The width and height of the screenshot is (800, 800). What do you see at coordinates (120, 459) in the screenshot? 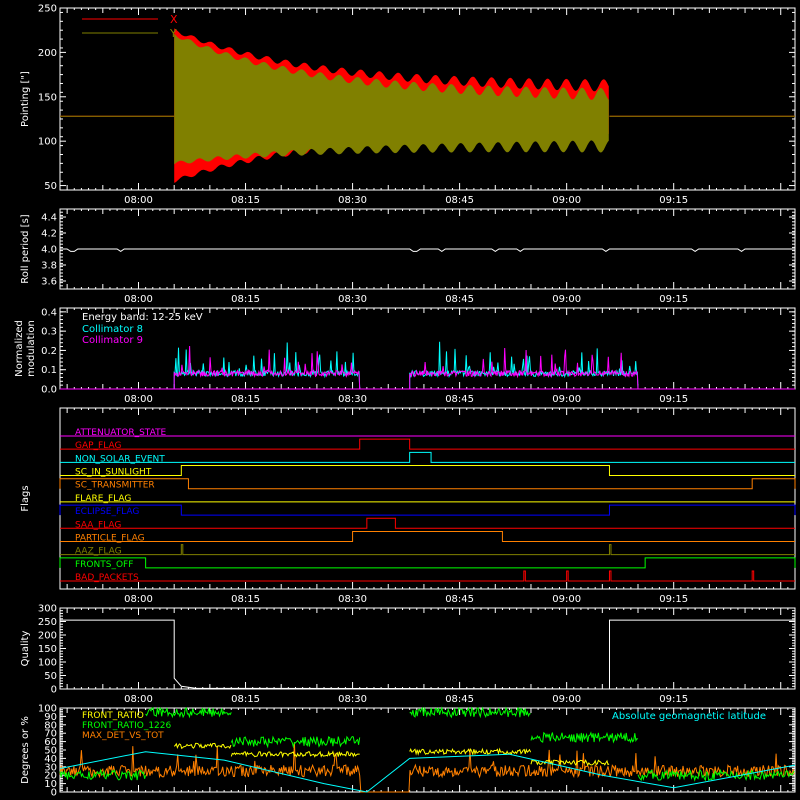
I see `flag-label: NON_SOLAR_EVENT` at bounding box center [120, 459].